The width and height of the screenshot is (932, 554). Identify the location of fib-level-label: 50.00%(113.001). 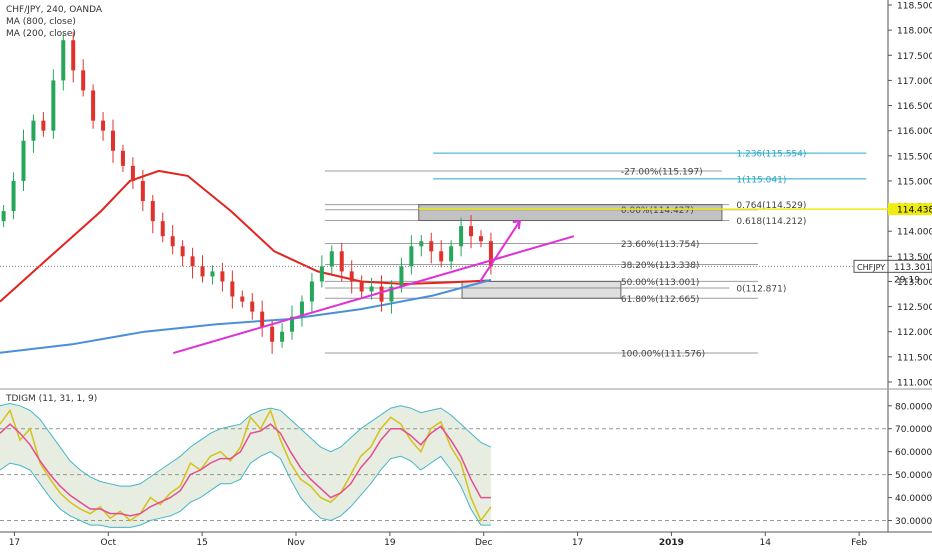
(660, 283).